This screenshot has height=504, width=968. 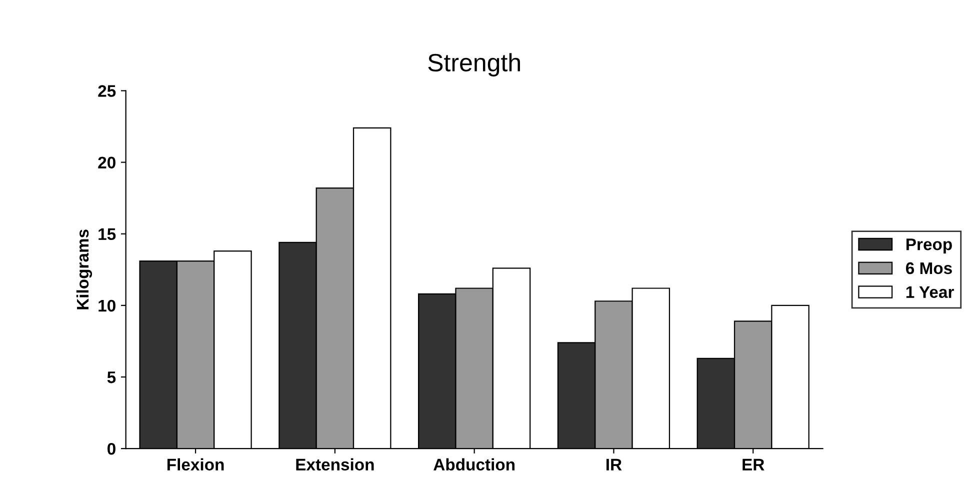 What do you see at coordinates (474, 64) in the screenshot?
I see `chart-title: Strength` at bounding box center [474, 64].